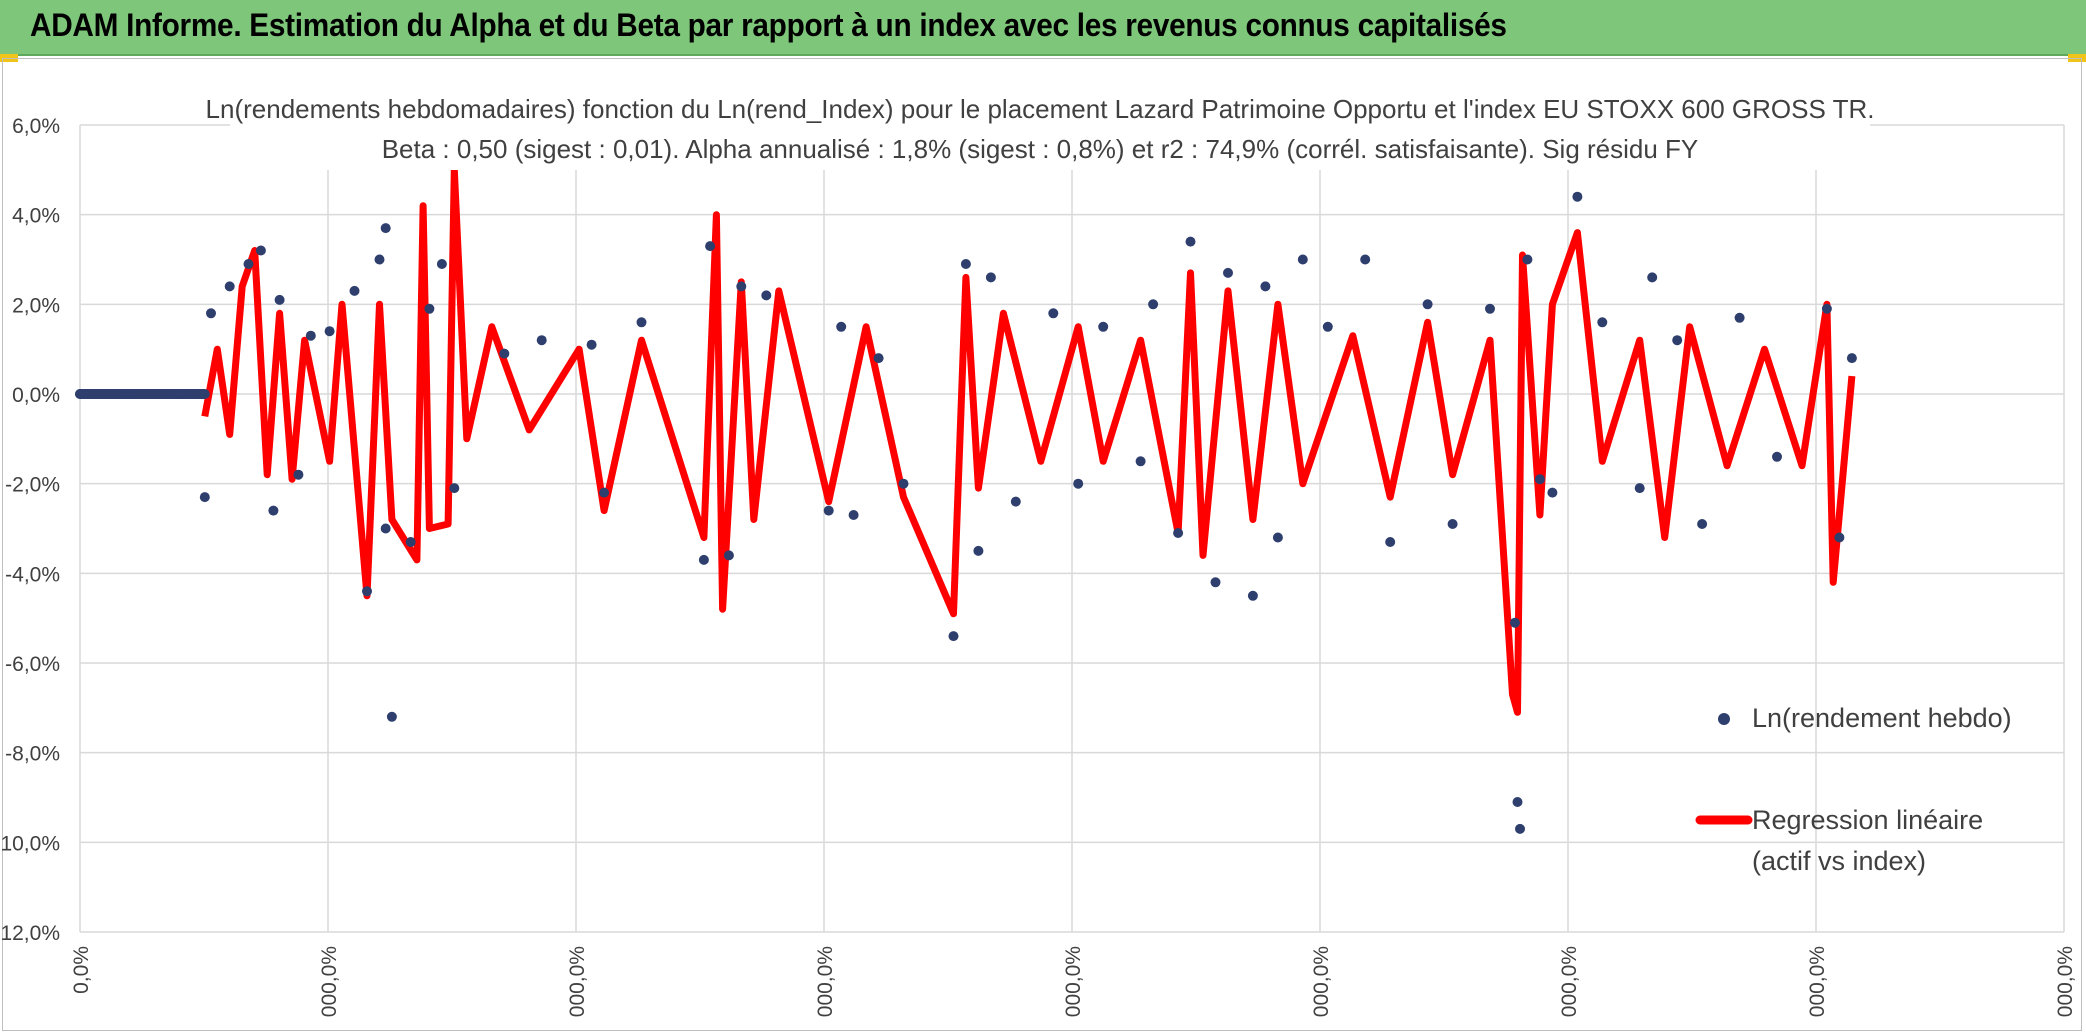 This screenshot has width=2086, height=1035. What do you see at coordinates (1724, 719) in the screenshot?
I see `legend-scatter-marker` at bounding box center [1724, 719].